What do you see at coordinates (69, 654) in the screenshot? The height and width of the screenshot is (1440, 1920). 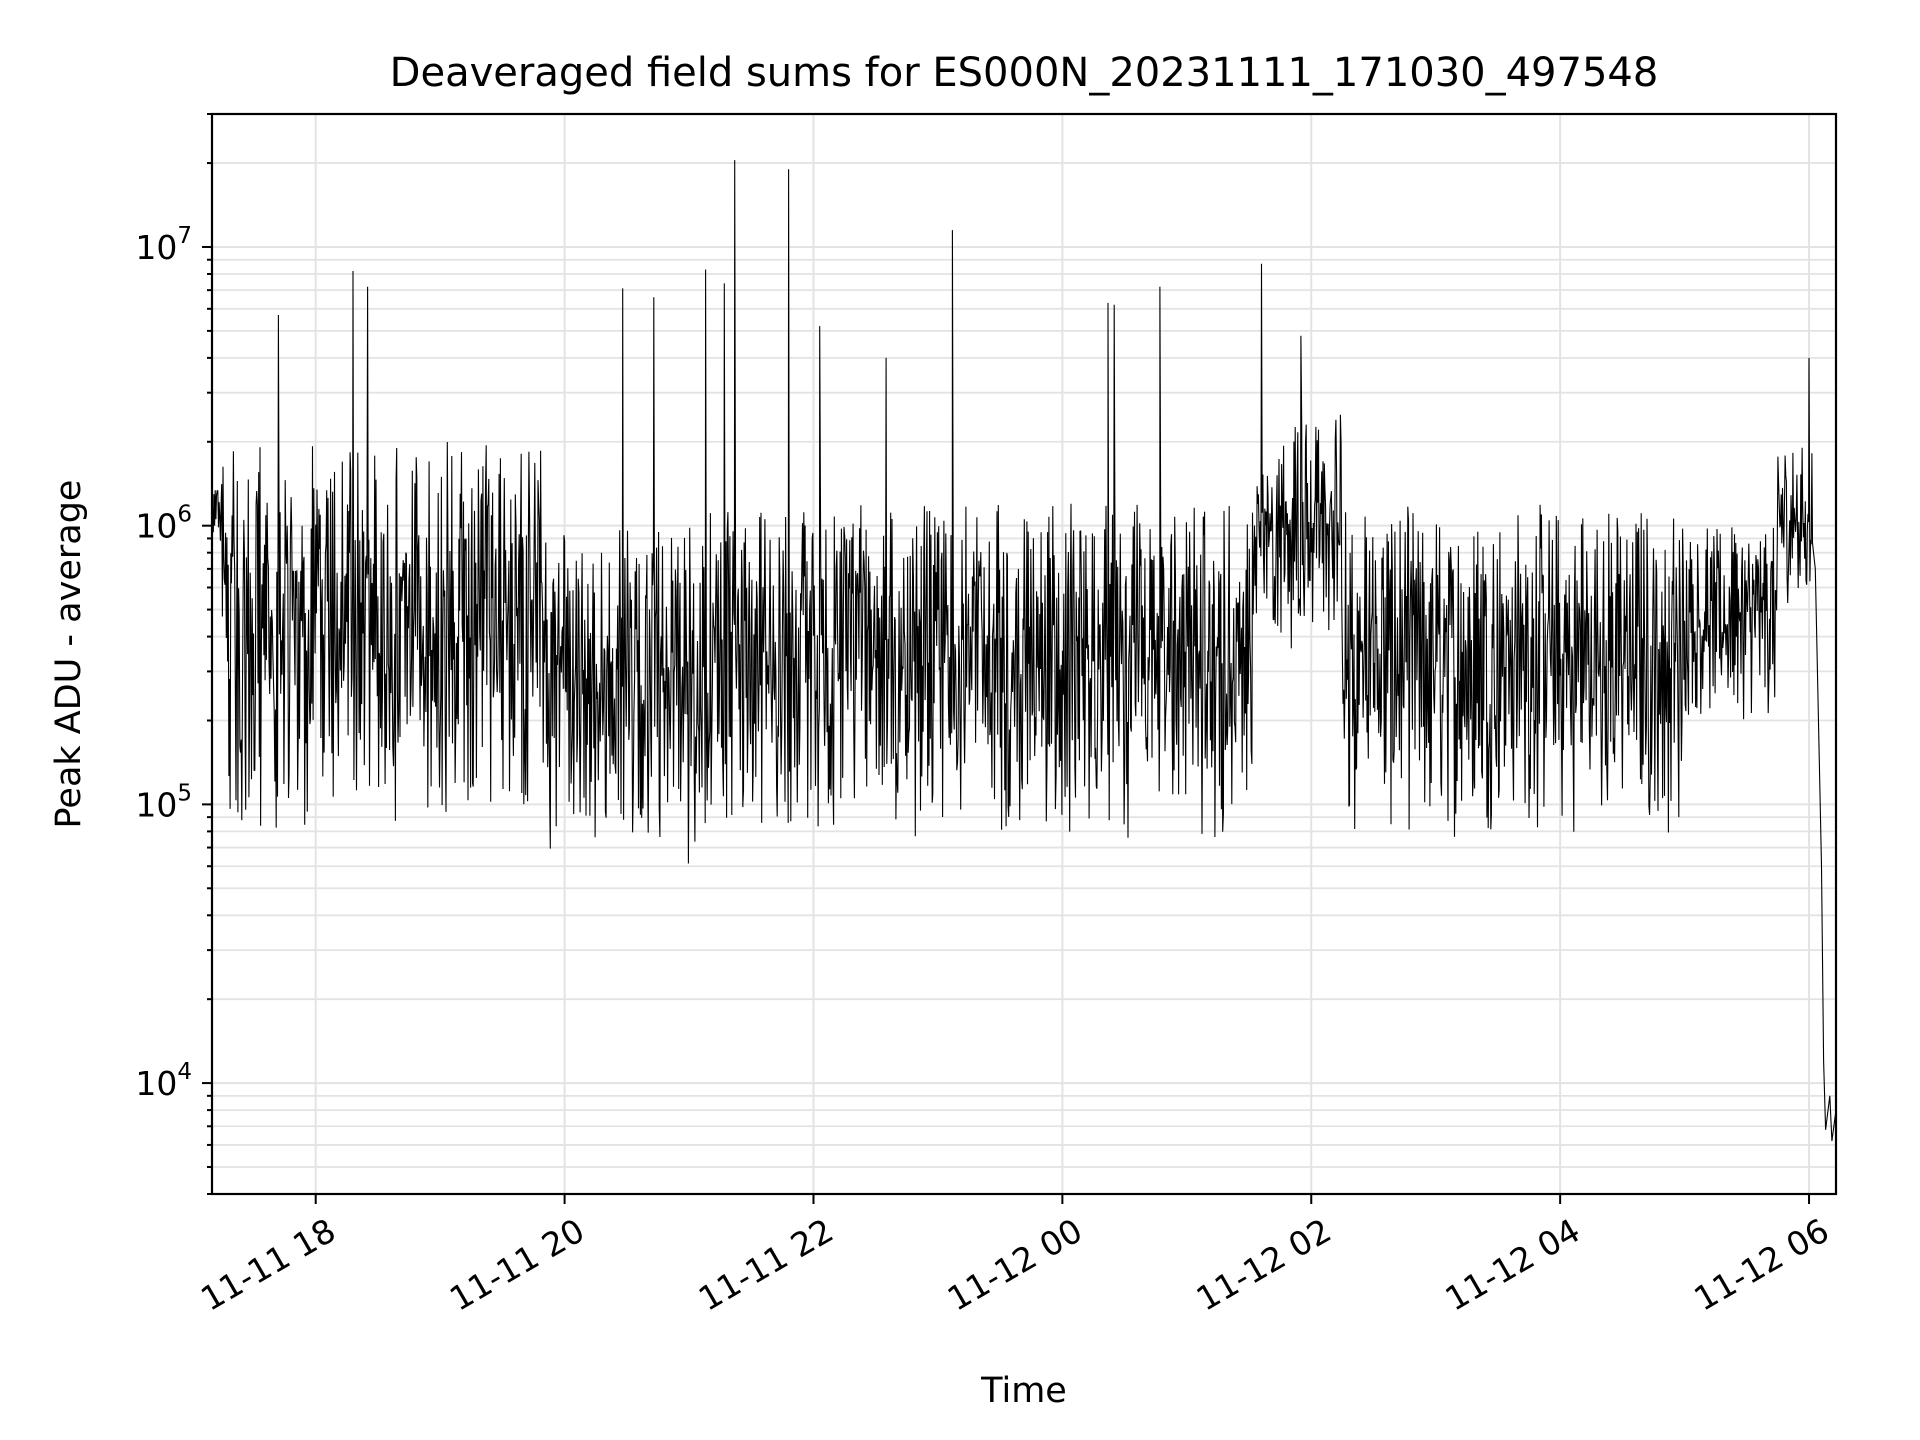 I see `y-axis-label: Peak ADU - average` at bounding box center [69, 654].